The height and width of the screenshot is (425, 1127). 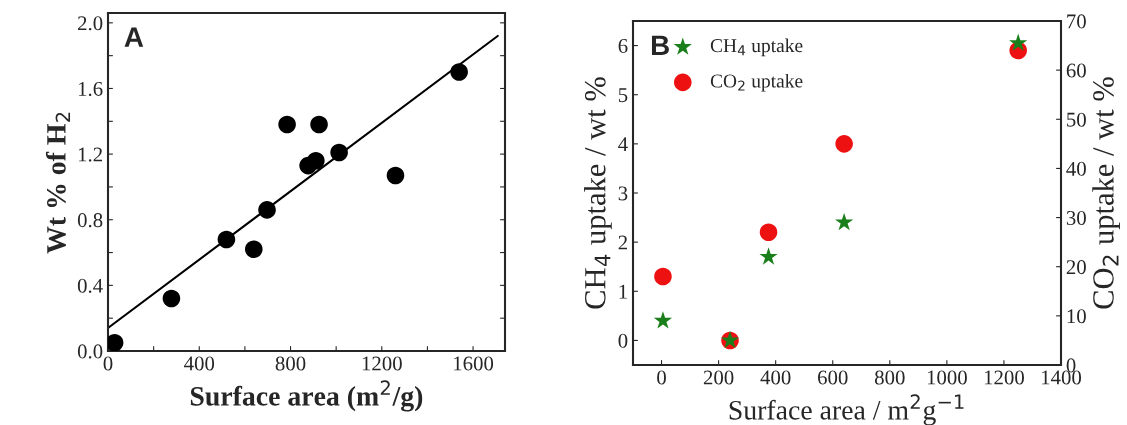 I want to click on y-axis-title: Wt % of H$_{2}$, so click(x=58, y=183).